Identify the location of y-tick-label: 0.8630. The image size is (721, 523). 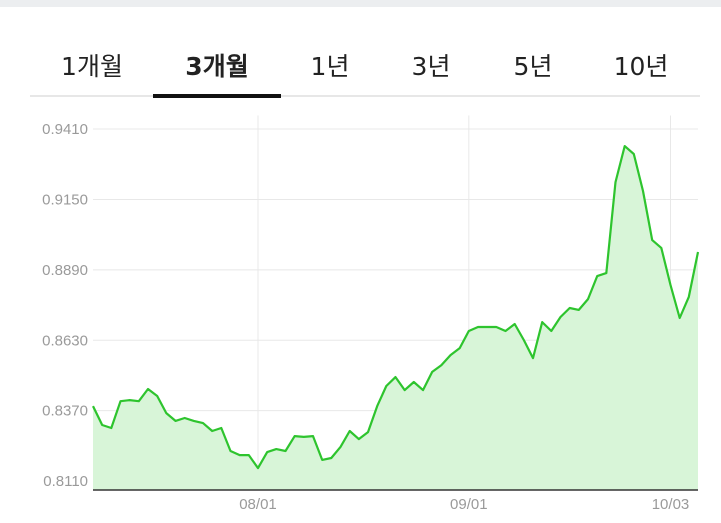
(65, 340).